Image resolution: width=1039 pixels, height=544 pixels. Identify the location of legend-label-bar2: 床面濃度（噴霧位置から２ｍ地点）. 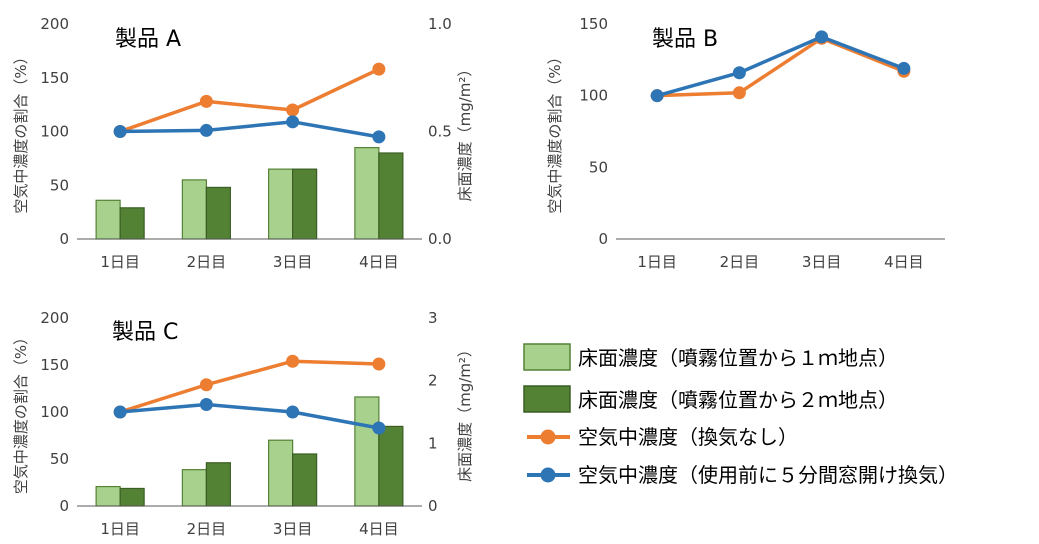
(738, 400).